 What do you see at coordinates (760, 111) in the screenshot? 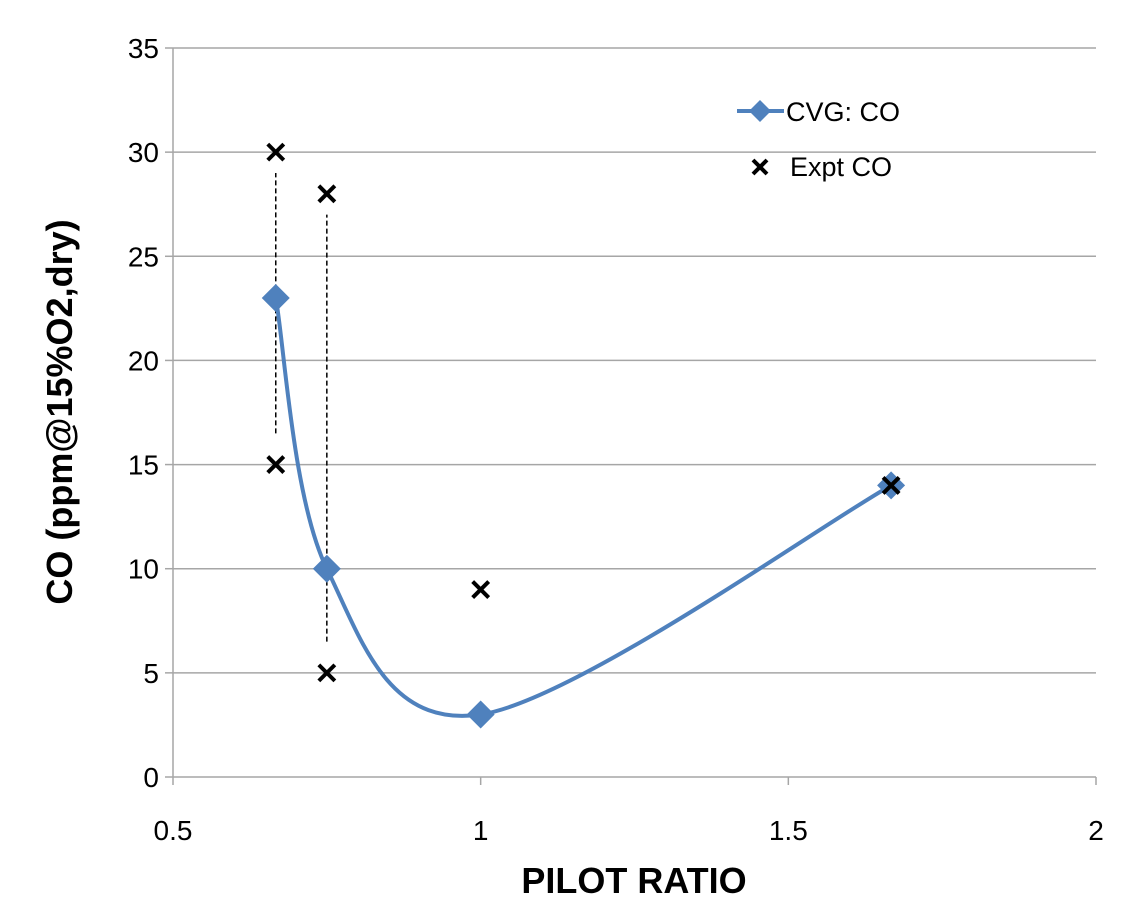
I see `legend-diamond-icon` at bounding box center [760, 111].